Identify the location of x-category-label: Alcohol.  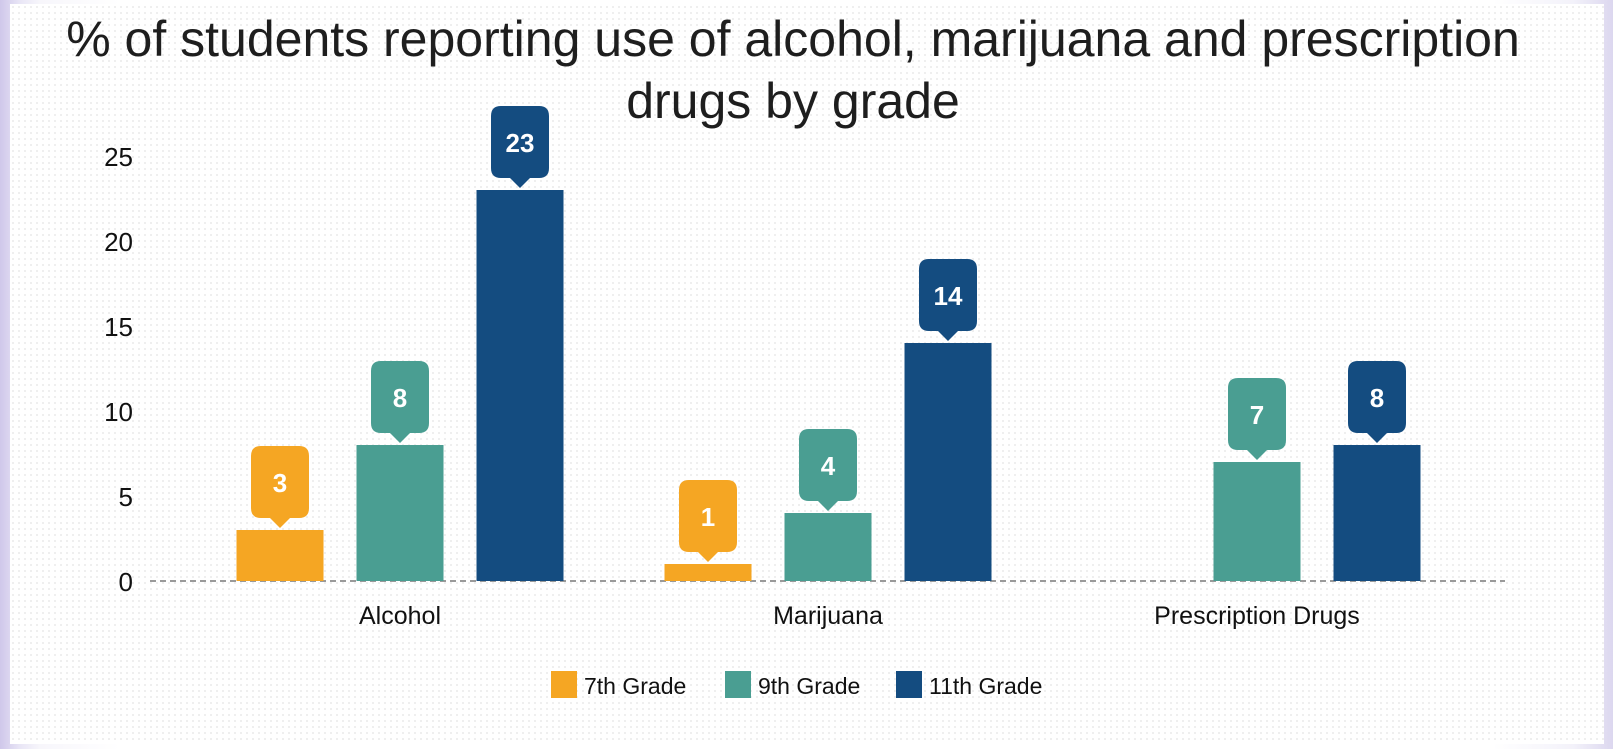
(400, 616).